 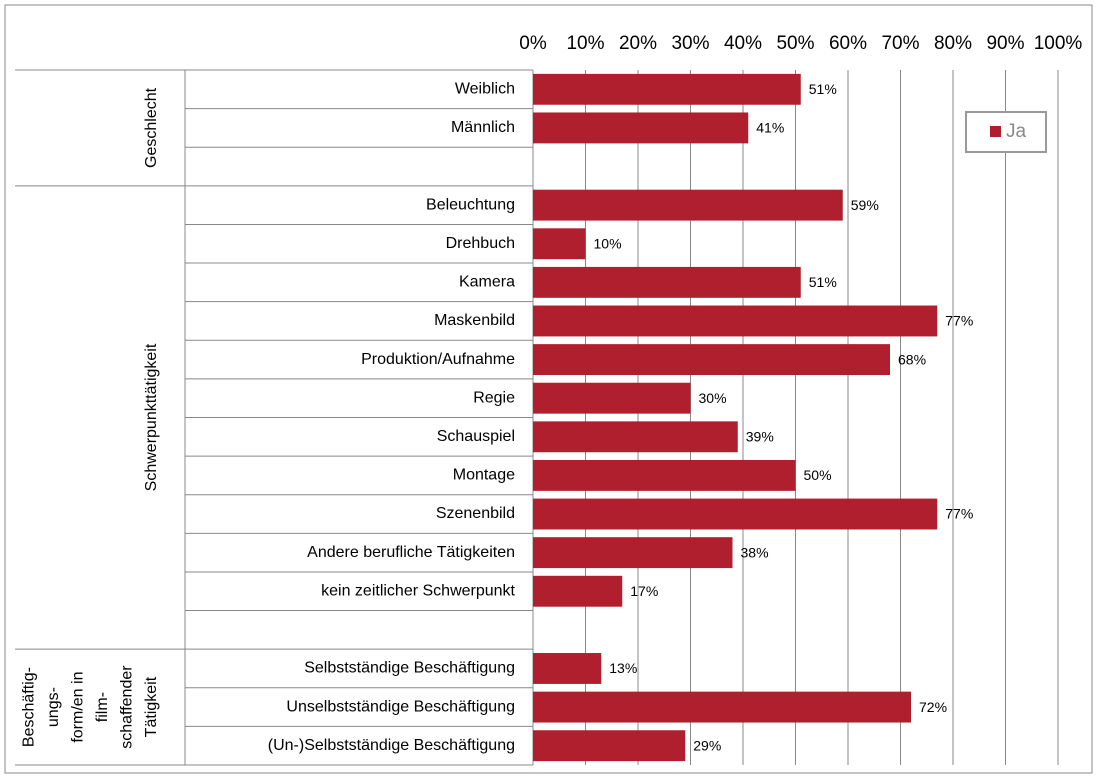 I want to click on legend-box, so click(x=1006, y=132).